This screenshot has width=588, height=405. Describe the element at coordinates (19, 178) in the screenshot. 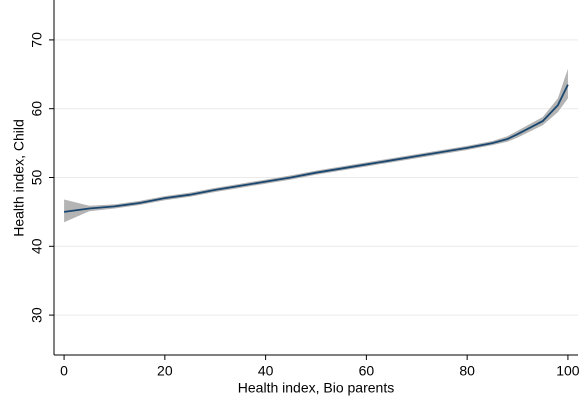

I see `y-axis-label: Health index, Child` at that location.